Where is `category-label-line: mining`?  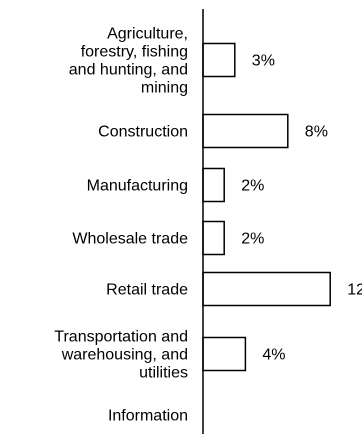 category-label-line: mining is located at coordinates (164, 88).